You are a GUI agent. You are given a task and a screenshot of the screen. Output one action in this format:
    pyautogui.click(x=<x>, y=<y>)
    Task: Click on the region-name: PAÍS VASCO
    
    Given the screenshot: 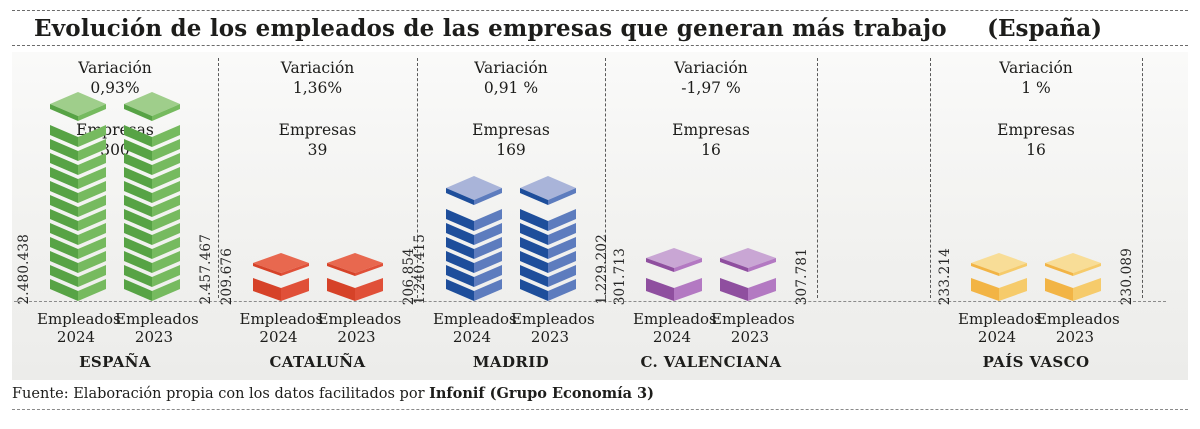 What is the action you would take?
    pyautogui.click(x=1036, y=362)
    